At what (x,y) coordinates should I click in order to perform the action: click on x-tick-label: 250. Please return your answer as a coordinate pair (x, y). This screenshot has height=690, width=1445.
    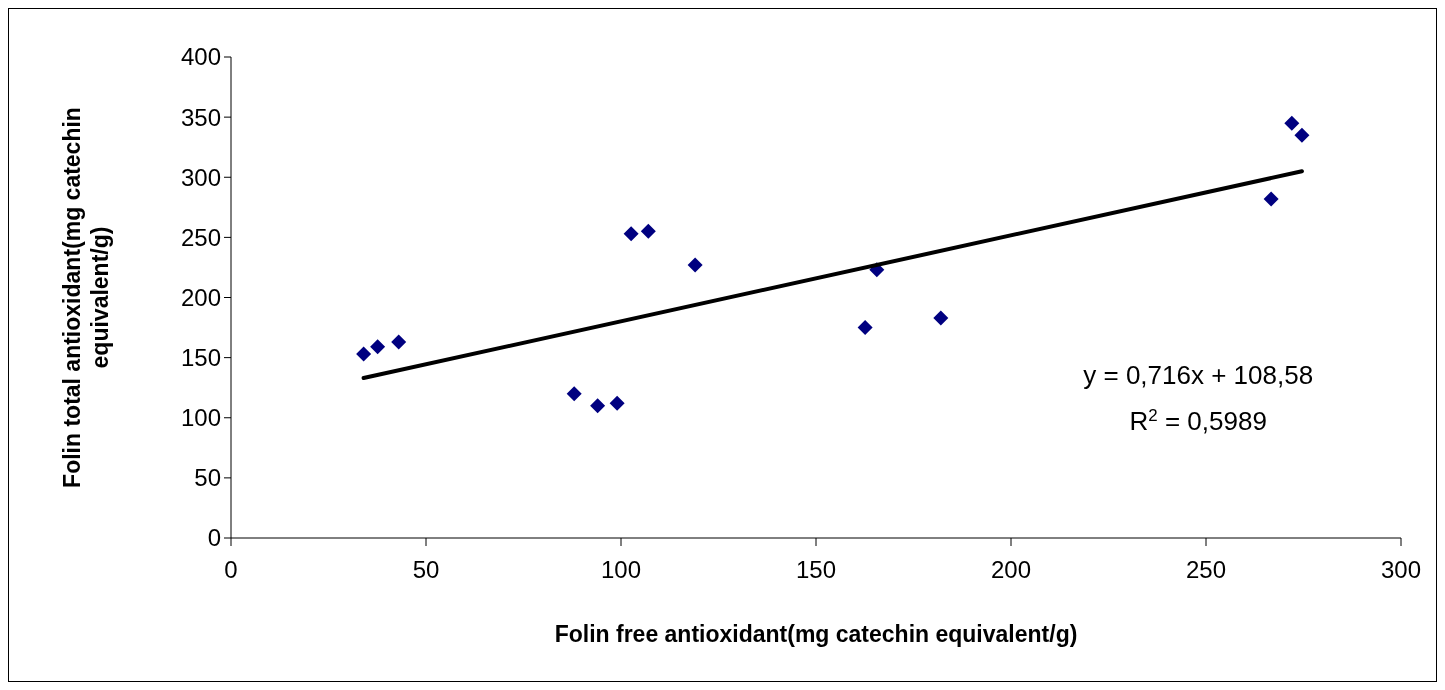
    Looking at the image, I should click on (1206, 569).